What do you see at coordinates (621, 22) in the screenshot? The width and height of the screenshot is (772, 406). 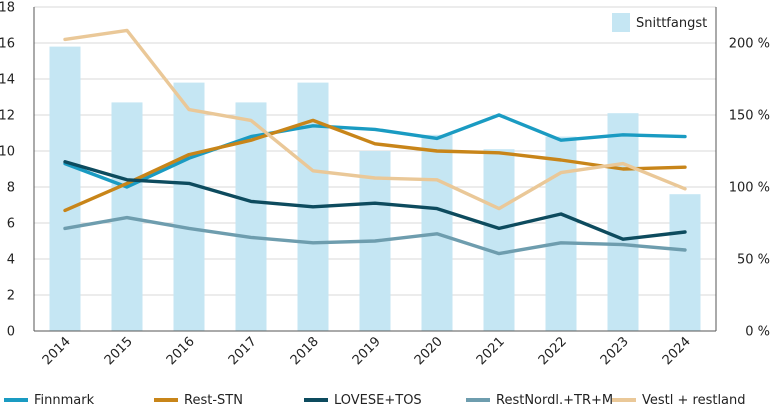 I see `bar-legend-swatch` at bounding box center [621, 22].